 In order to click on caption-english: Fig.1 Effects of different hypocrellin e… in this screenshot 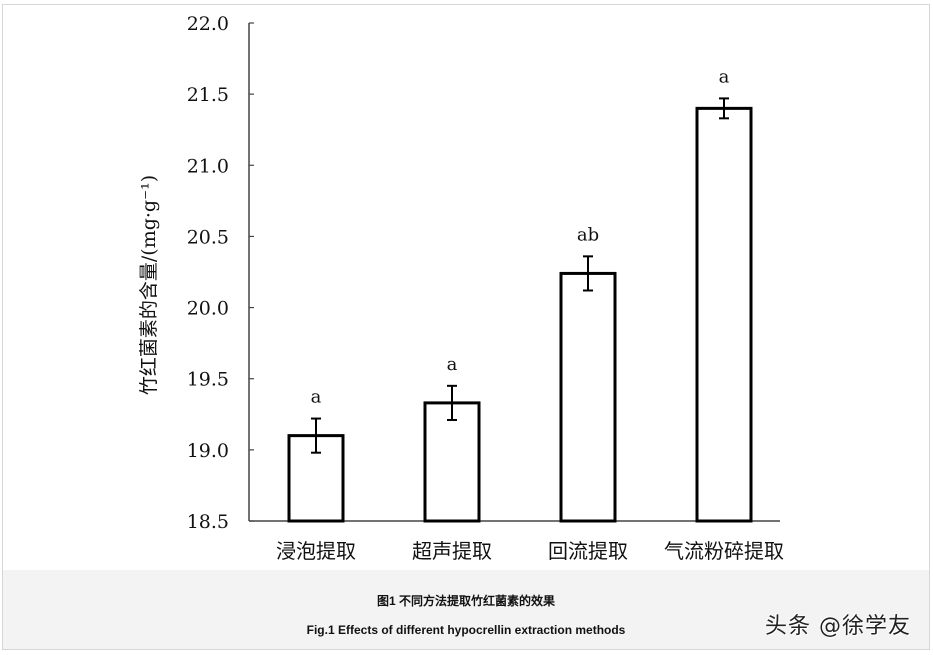, I will do `click(466, 630)`.